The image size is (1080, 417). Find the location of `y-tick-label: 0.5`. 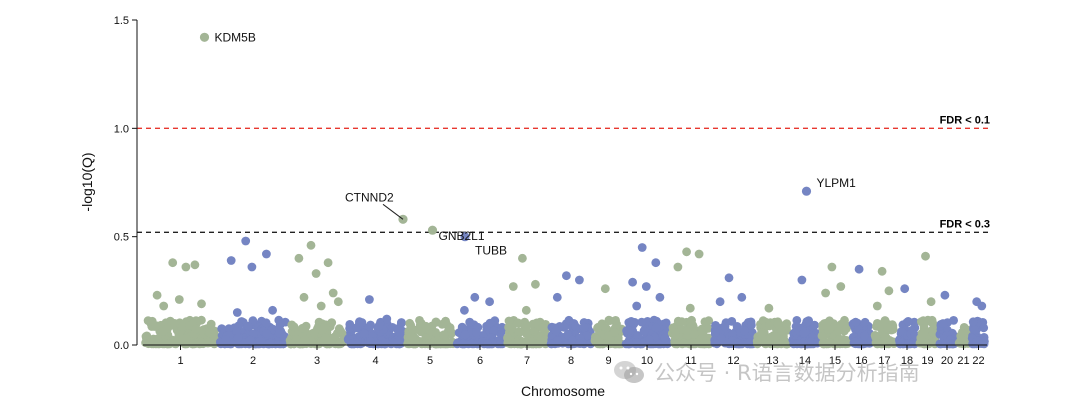

y-tick-label: 0.5 is located at coordinates (121, 238).